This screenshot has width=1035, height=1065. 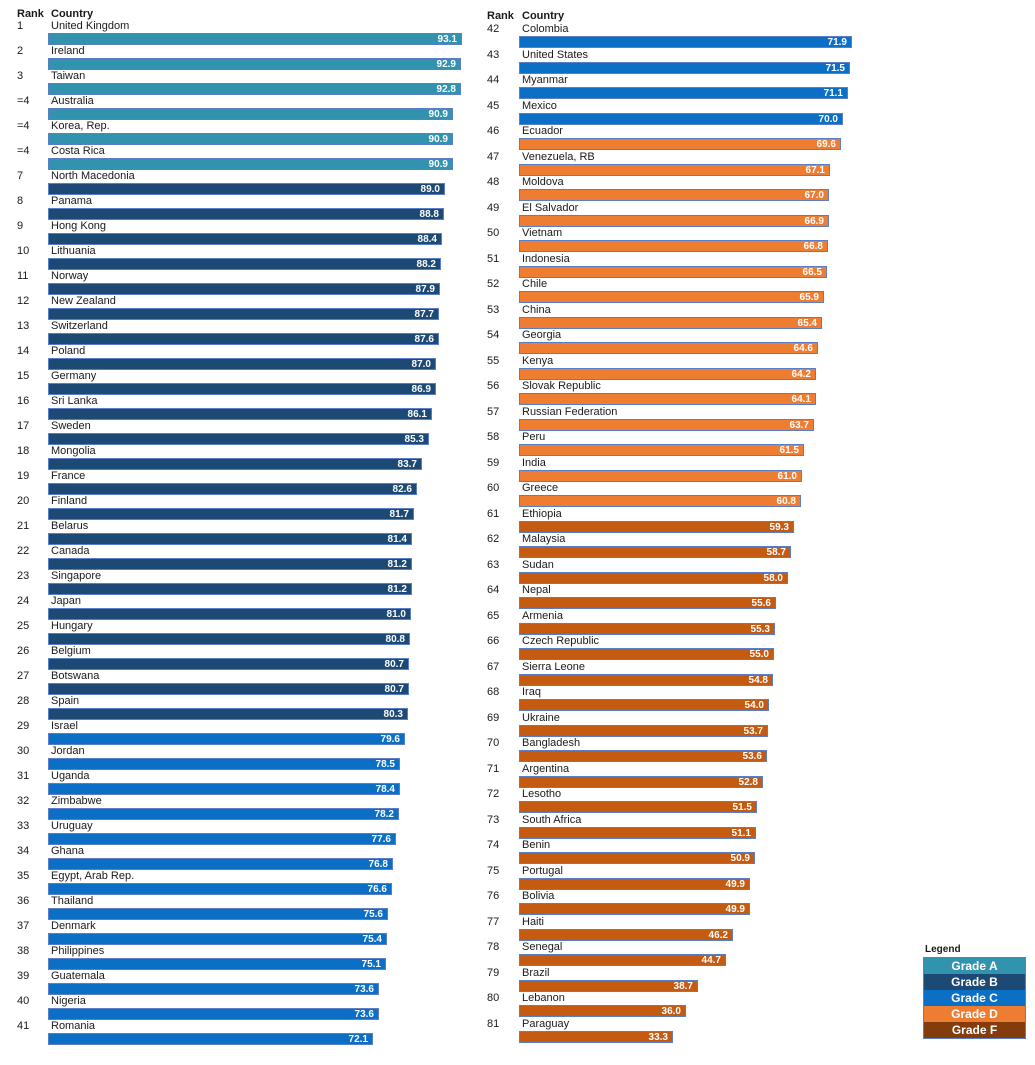 What do you see at coordinates (23, 801) in the screenshot?
I see `rank-label: 32` at bounding box center [23, 801].